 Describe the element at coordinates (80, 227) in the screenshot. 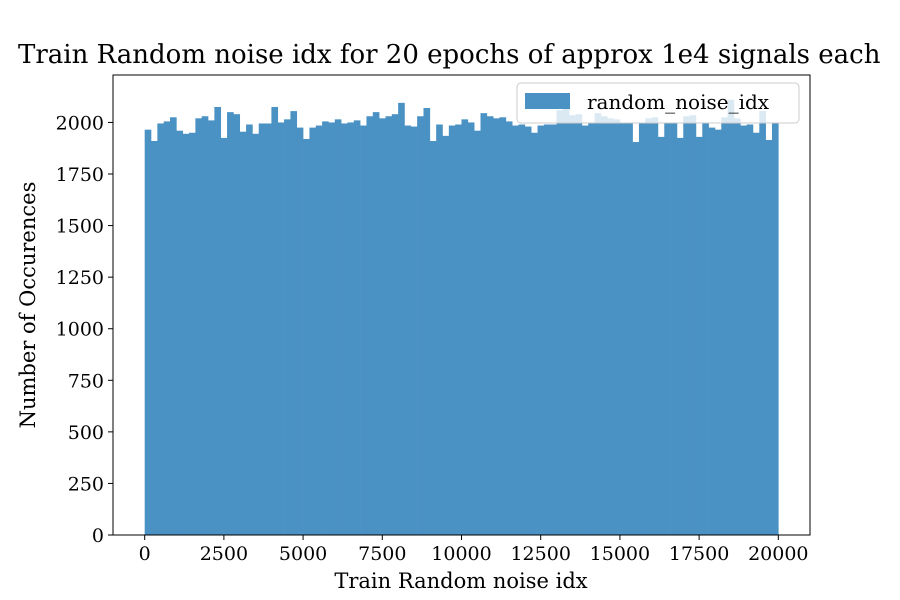

I see `y-tick-label: 1500` at that location.